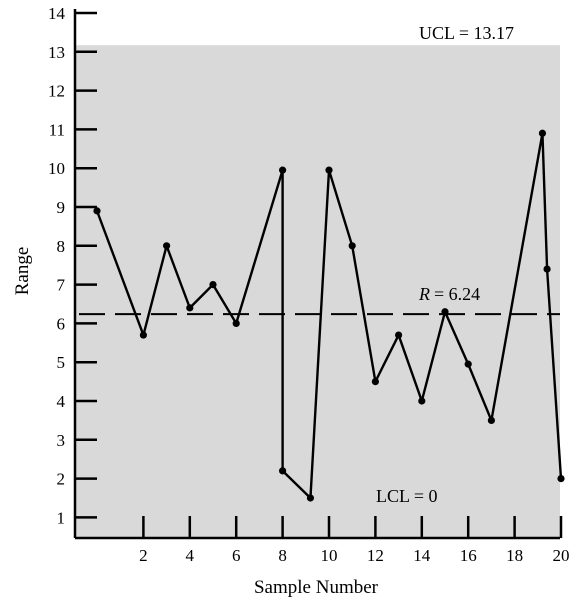 Image resolution: width=572 pixels, height=602 pixels. What do you see at coordinates (406, 496) in the screenshot?
I see `lcl-label: LCL = 0` at bounding box center [406, 496].